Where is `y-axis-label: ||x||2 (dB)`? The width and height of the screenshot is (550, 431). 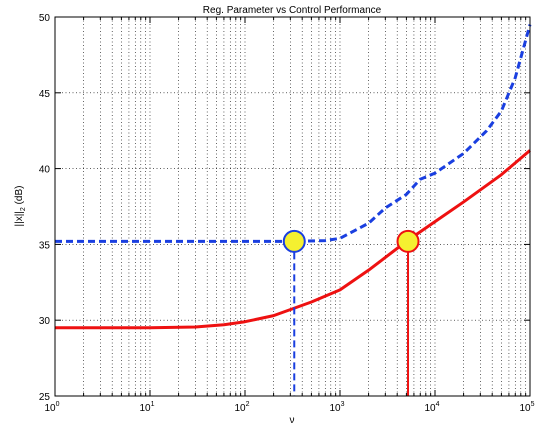
y-axis-label: ||x||2 (dB) is located at coordinates (20, 206).